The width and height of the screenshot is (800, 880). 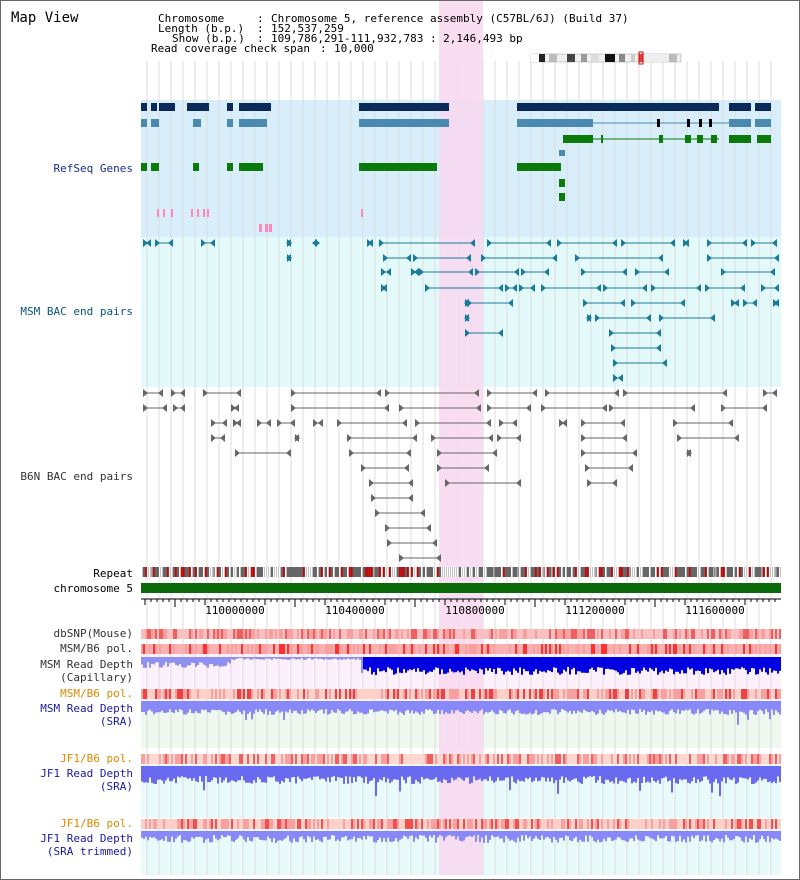 What do you see at coordinates (76, 311) in the screenshot?
I see `track-label-msm-bac: MSM BAC end pairs` at bounding box center [76, 311].